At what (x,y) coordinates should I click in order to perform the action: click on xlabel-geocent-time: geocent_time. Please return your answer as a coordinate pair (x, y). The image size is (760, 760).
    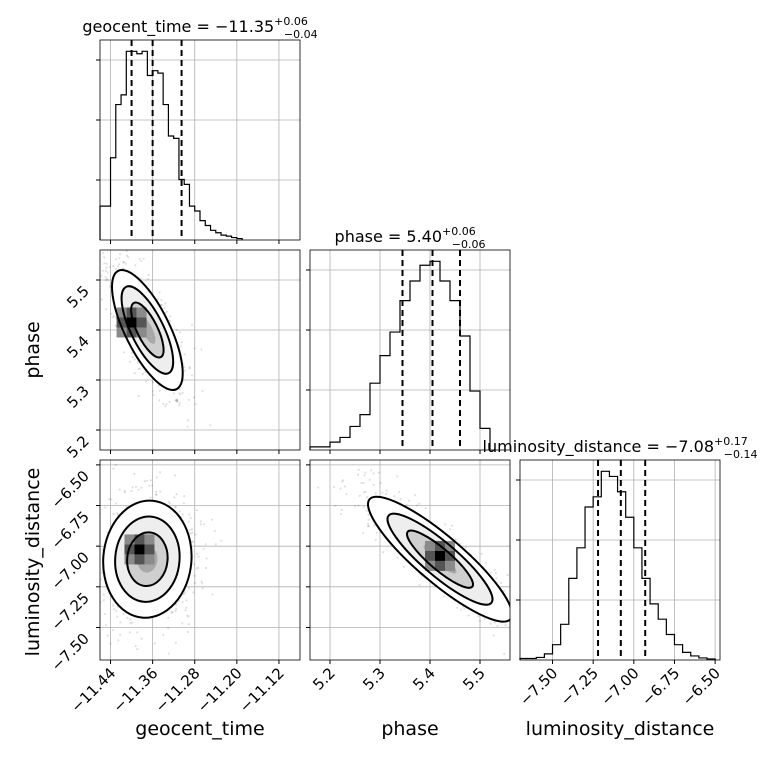
    Looking at the image, I should click on (199, 729).